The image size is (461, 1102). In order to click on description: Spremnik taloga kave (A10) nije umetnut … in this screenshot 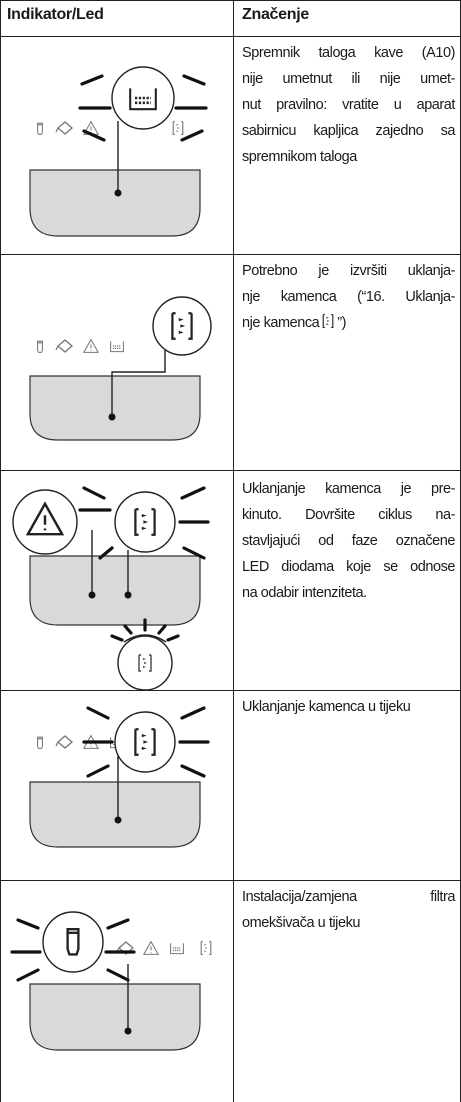, I will do `click(348, 105)`.